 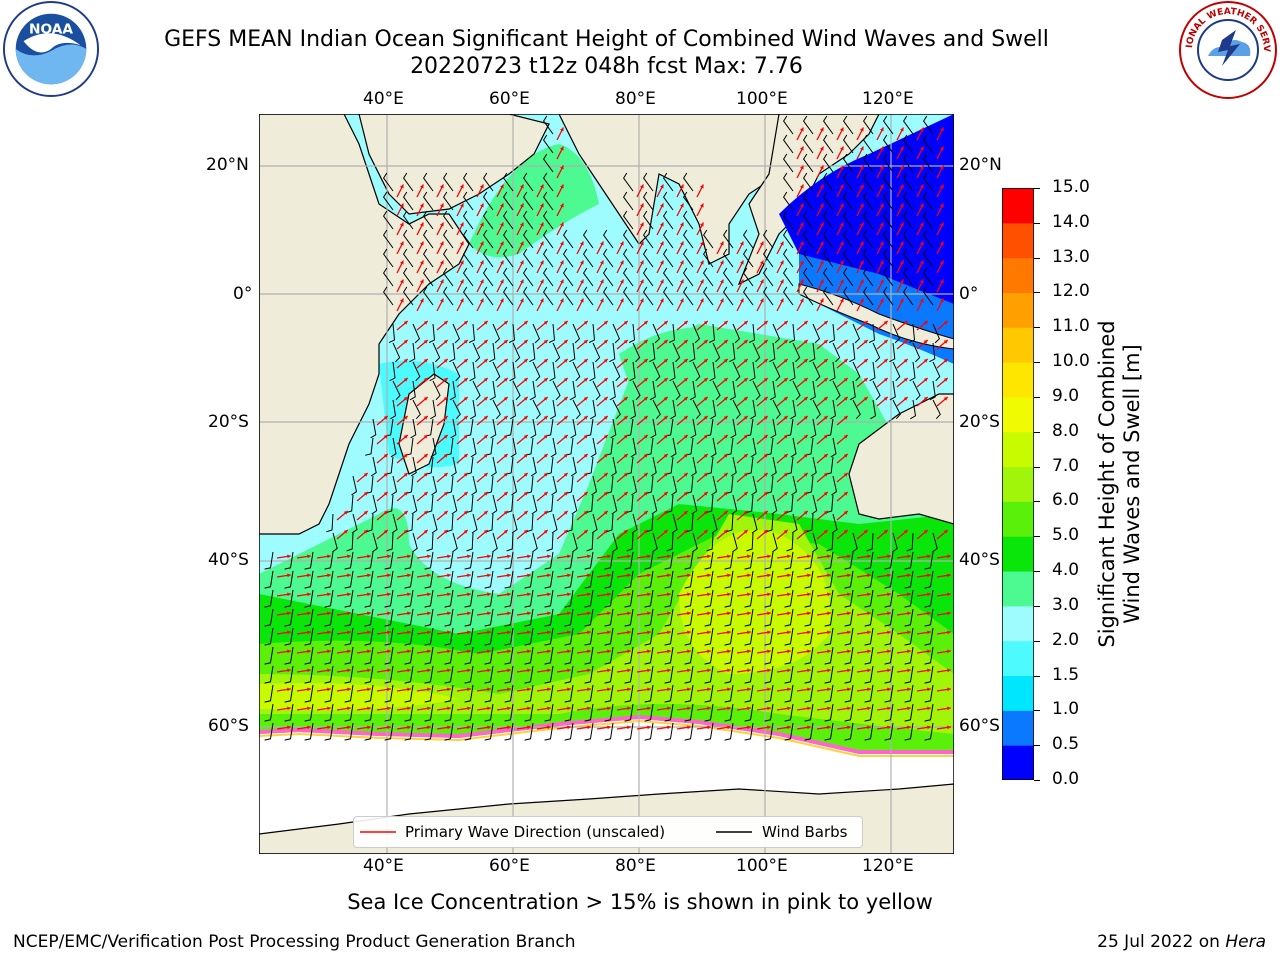 I want to click on footer-host: Hera, so click(x=1245, y=942).